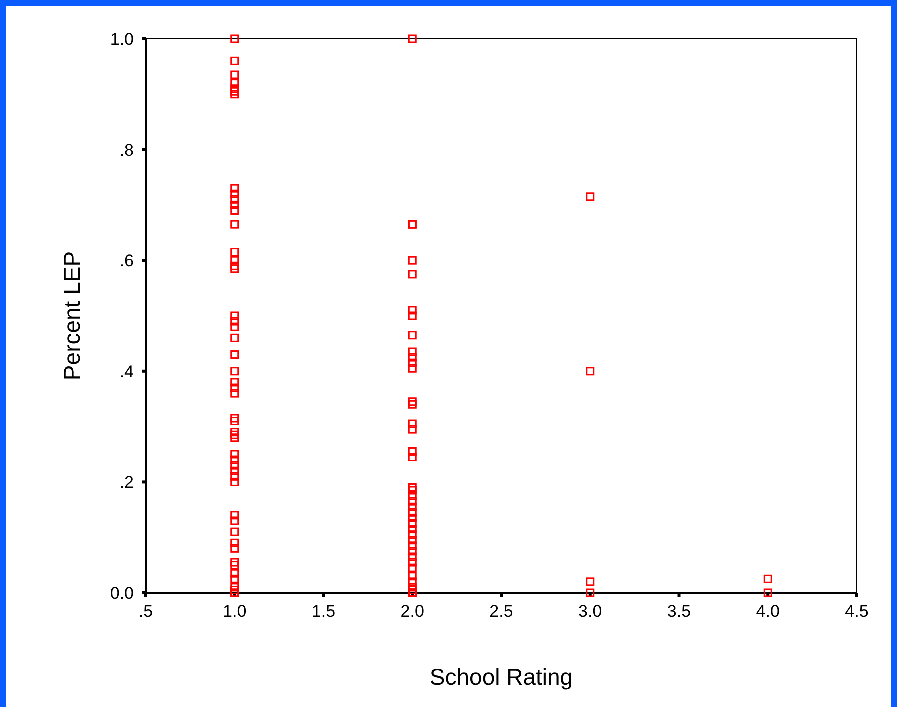 The width and height of the screenshot is (897, 707). Describe the element at coordinates (412, 611) in the screenshot. I see `x-tick-label: 2.0` at that location.